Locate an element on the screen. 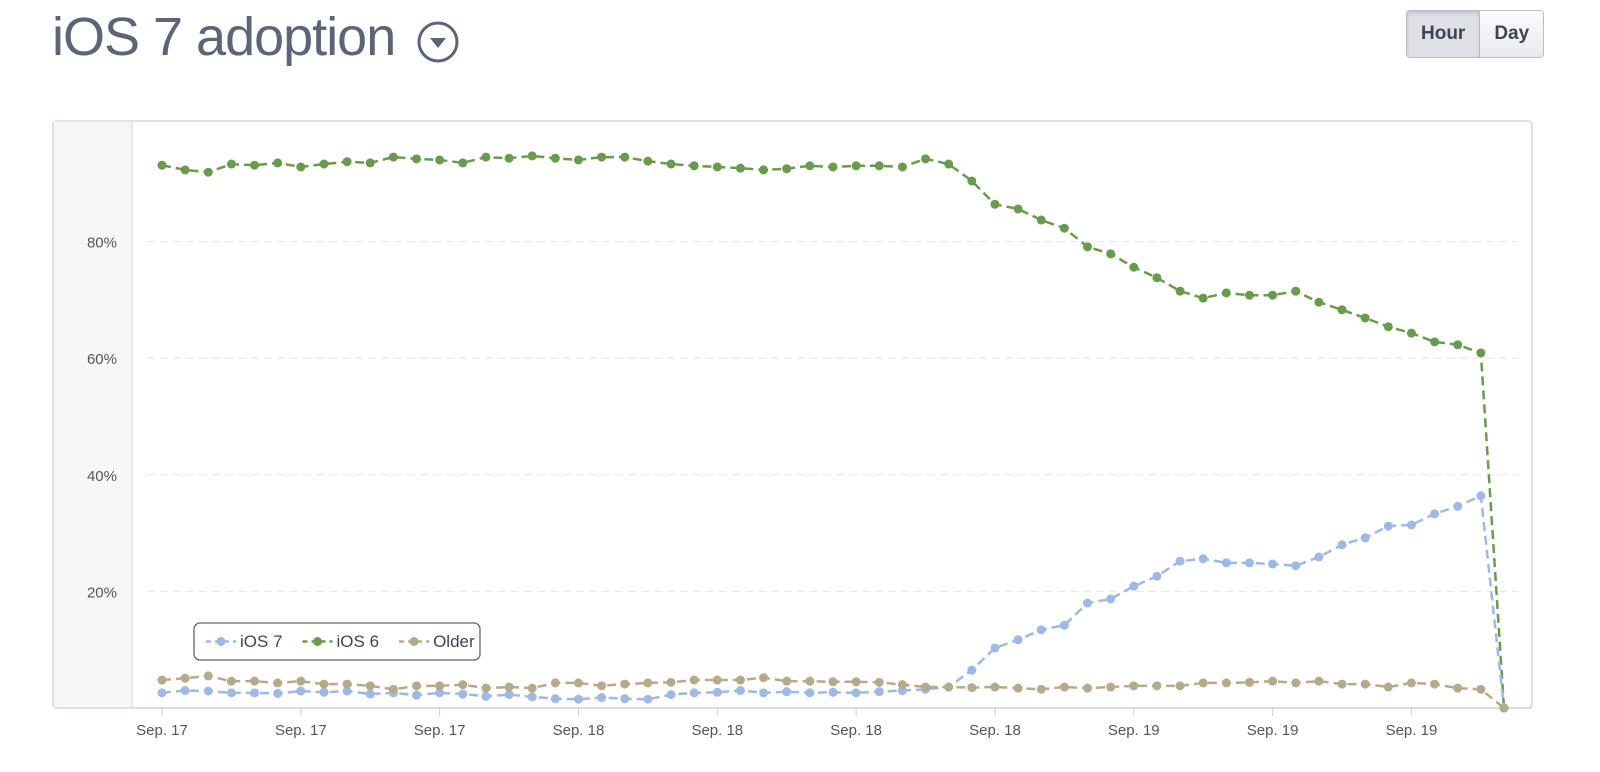 Image resolution: width=1600 pixels, height=772 pixels. legend-label: iOS 7 is located at coordinates (261, 641).